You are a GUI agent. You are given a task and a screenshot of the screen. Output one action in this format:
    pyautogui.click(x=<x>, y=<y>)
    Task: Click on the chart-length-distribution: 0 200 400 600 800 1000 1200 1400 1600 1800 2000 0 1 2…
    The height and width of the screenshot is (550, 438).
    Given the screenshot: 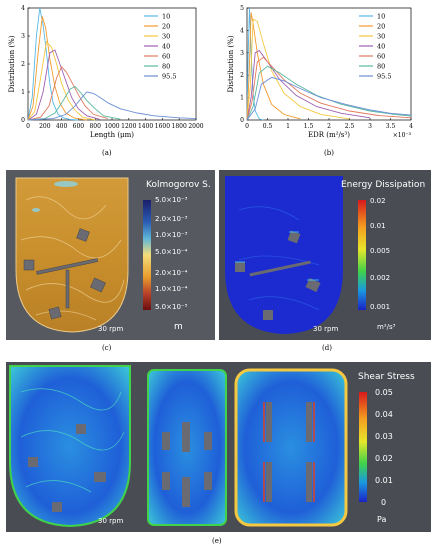 What is the action you would take?
    pyautogui.click(x=106, y=72)
    